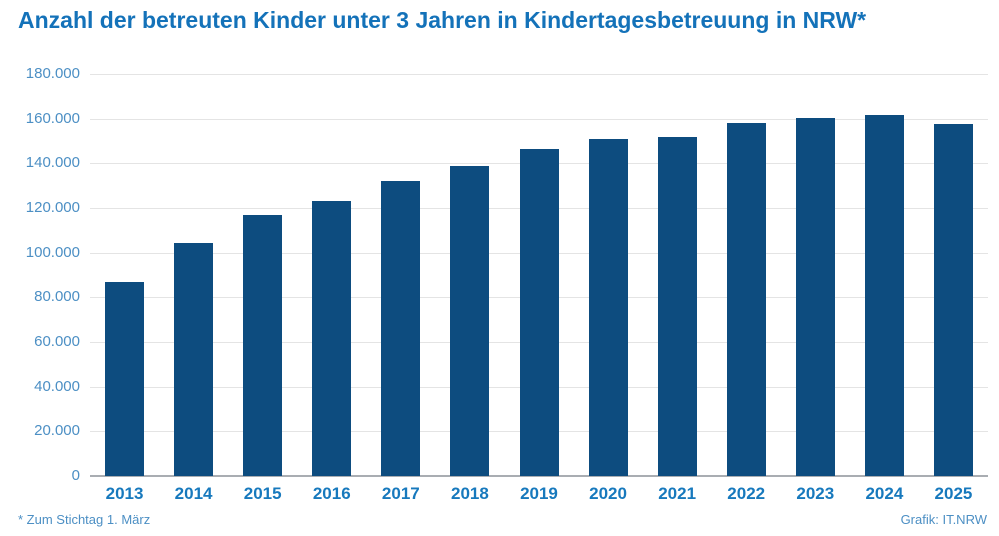 The image size is (999, 536). What do you see at coordinates (84, 519) in the screenshot?
I see `footnote: * Zum Stichtag 1. März` at bounding box center [84, 519].